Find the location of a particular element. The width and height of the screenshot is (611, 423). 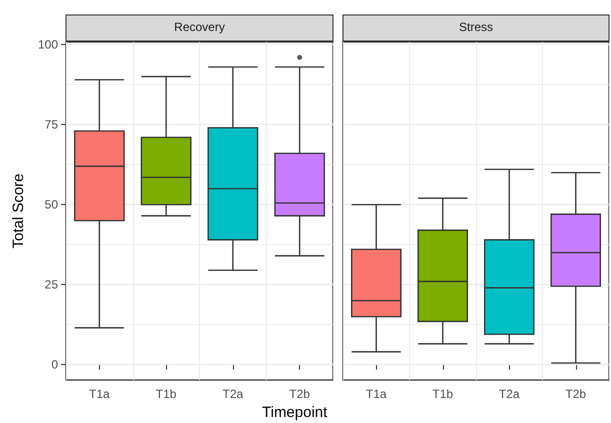

y-tick-label: 25 is located at coordinates (51, 285).